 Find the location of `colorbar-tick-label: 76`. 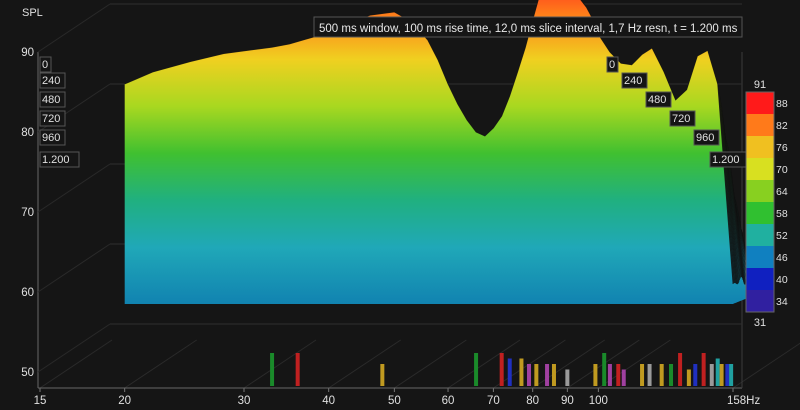

colorbar-tick-label: 76 is located at coordinates (782, 148).